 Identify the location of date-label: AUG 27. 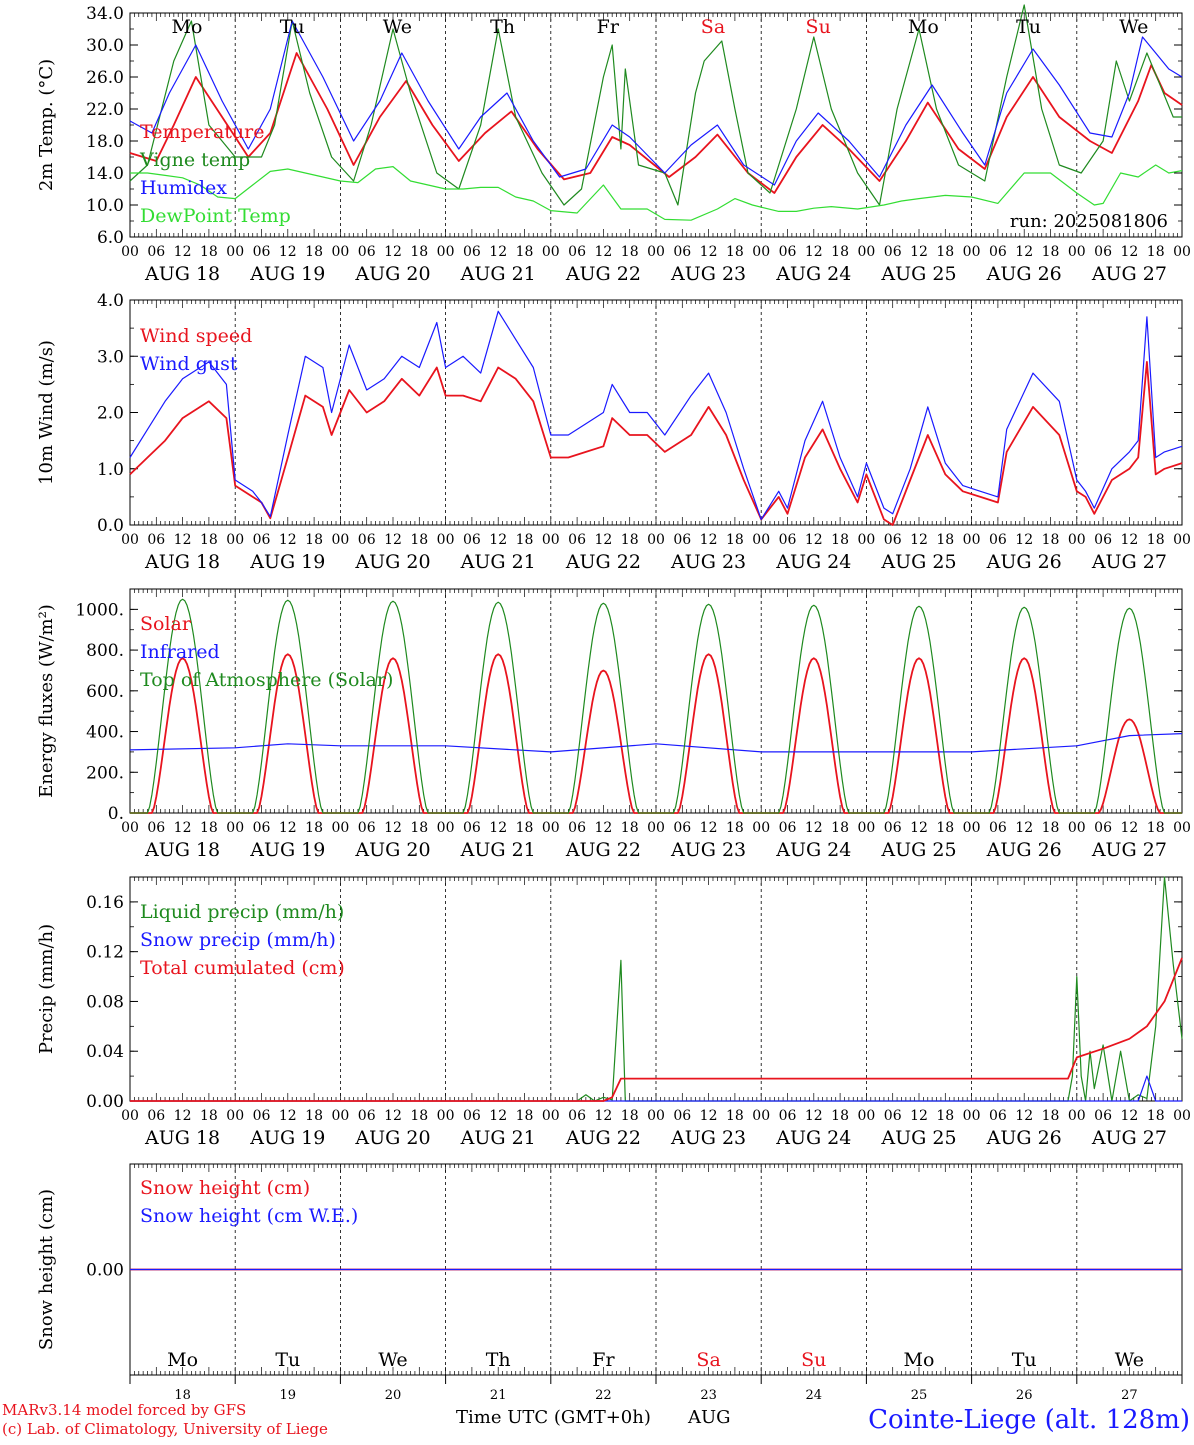
(1129, 850).